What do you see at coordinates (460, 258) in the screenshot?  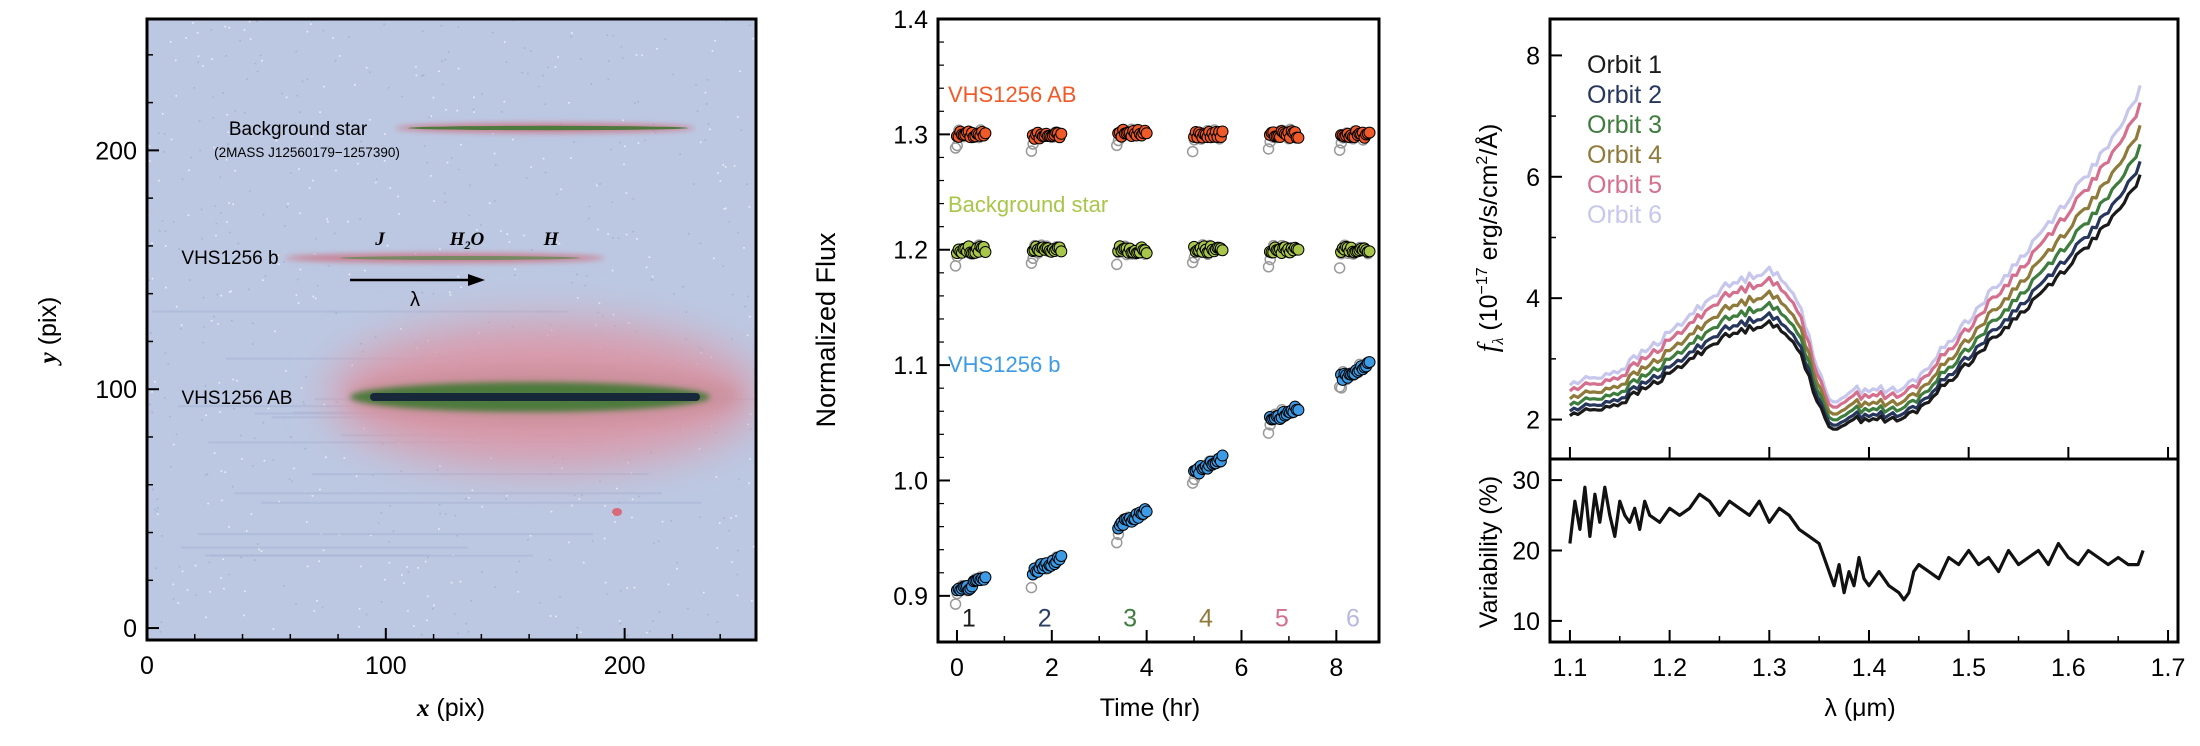 I see `companion-trace` at bounding box center [460, 258].